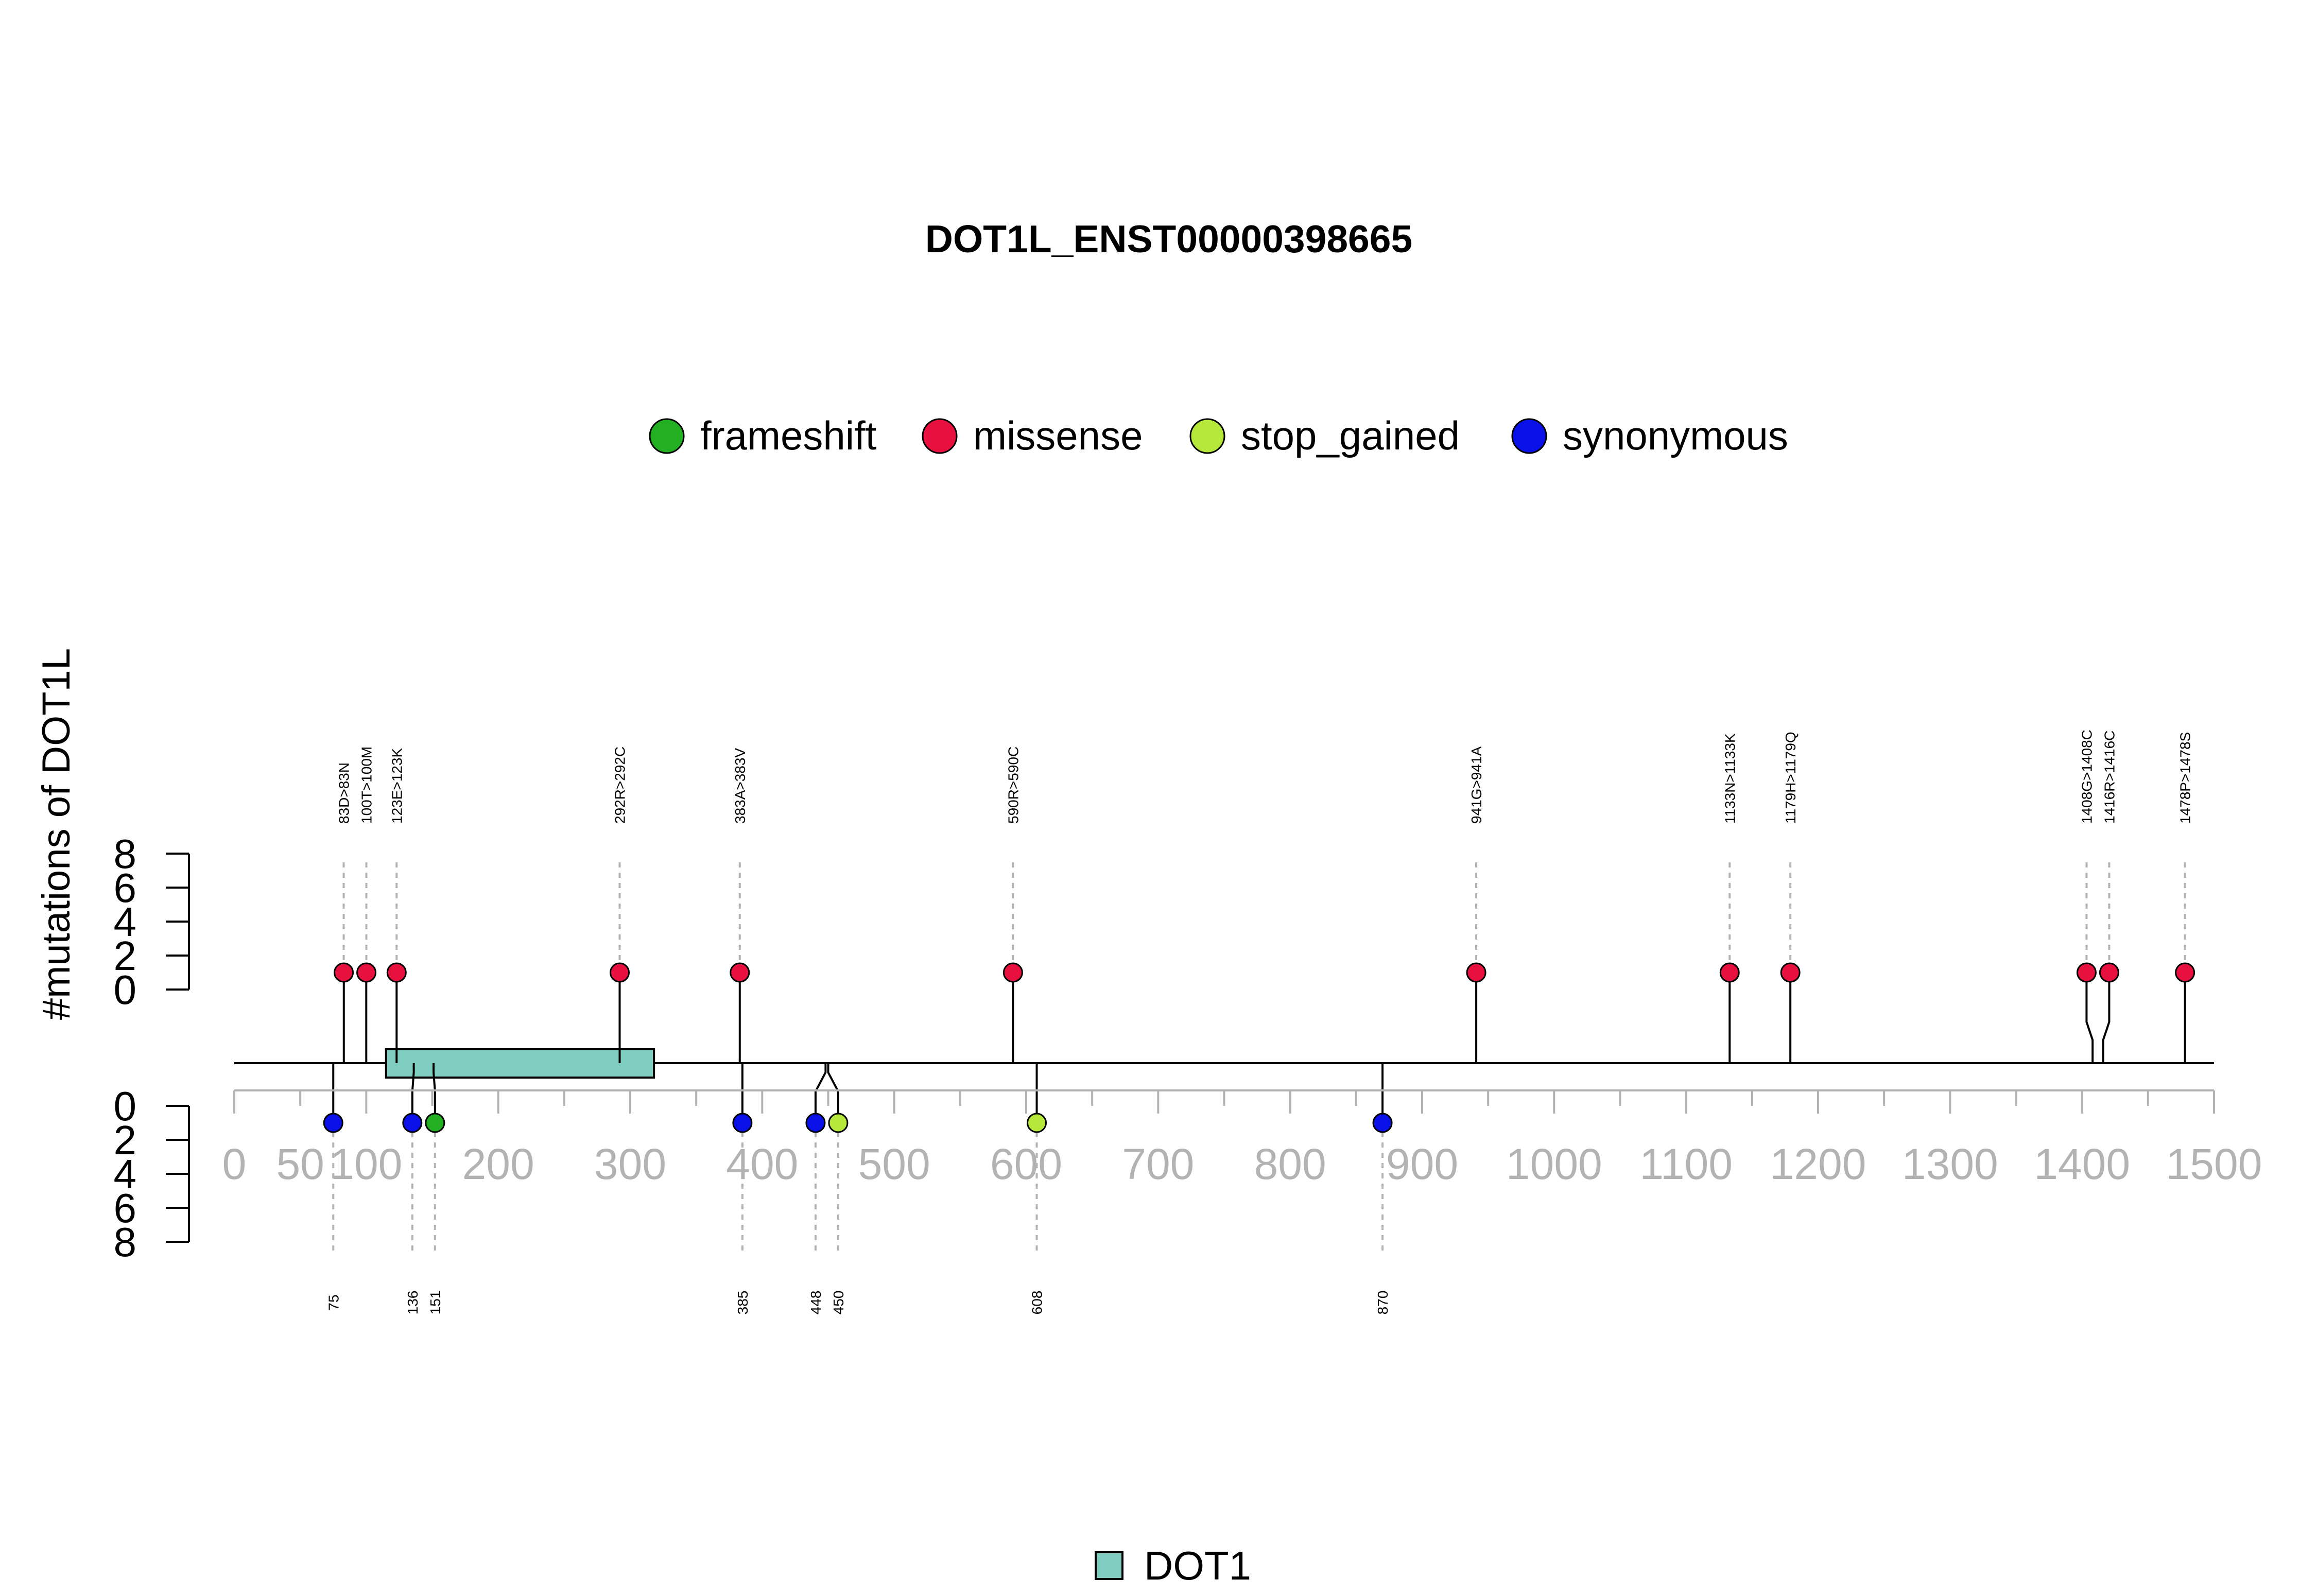  I want to click on legend-frameshift-label: frameshift, so click(788, 435).